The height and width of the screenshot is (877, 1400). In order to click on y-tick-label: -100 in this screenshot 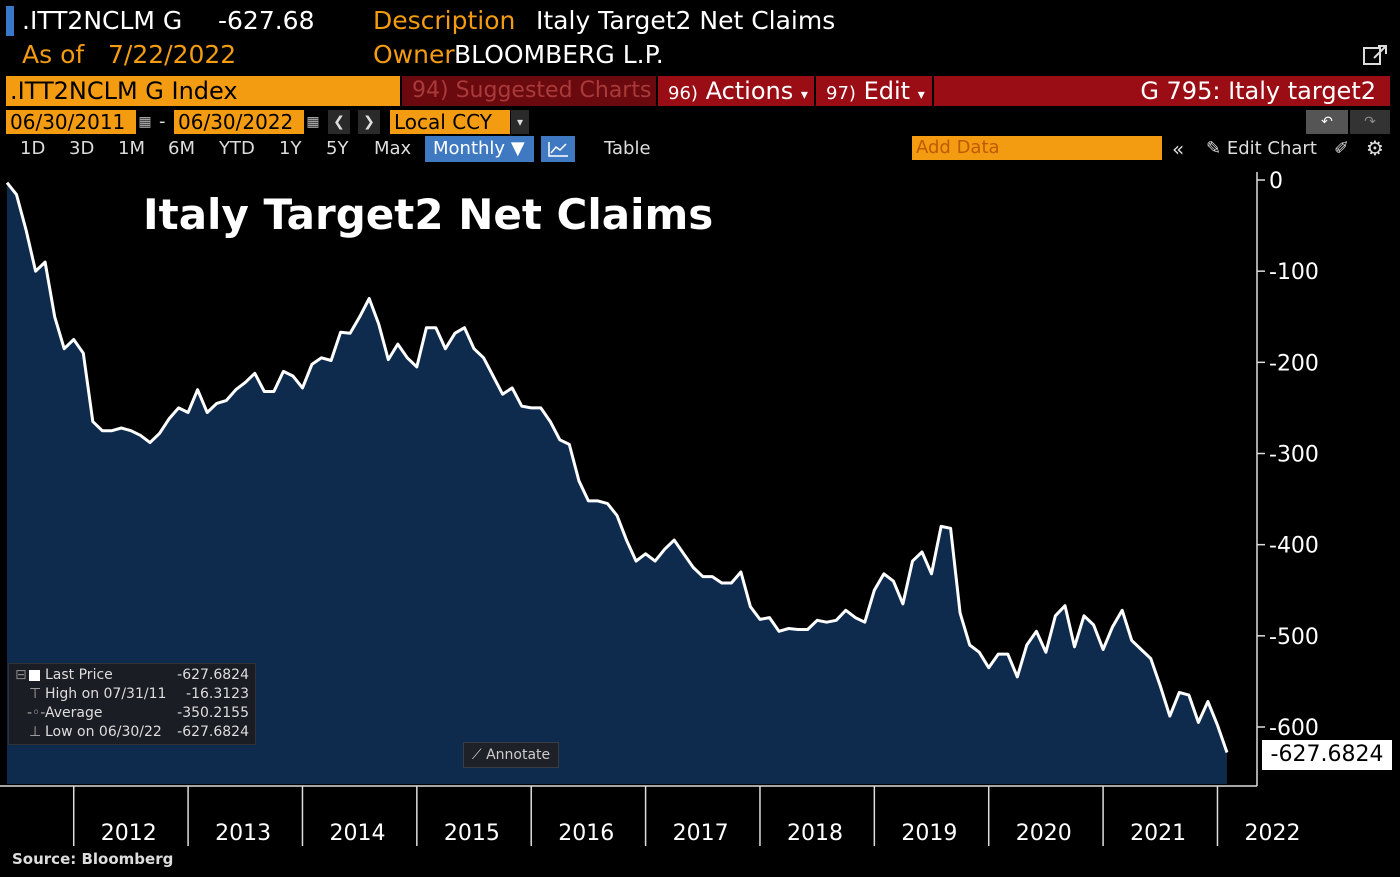, I will do `click(1294, 272)`.